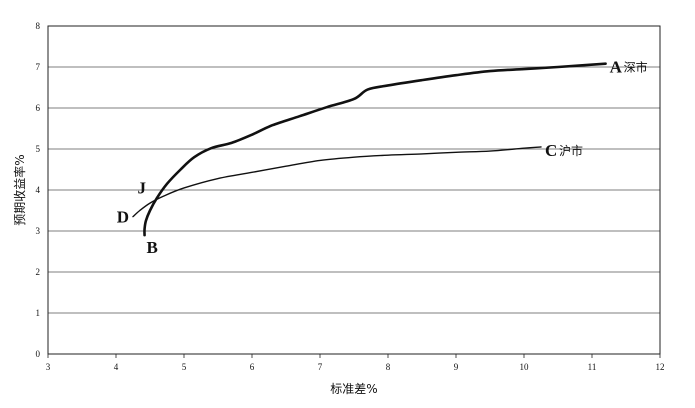  Describe the element at coordinates (38, 190) in the screenshot. I see `y-tick-label-4: 4` at that location.